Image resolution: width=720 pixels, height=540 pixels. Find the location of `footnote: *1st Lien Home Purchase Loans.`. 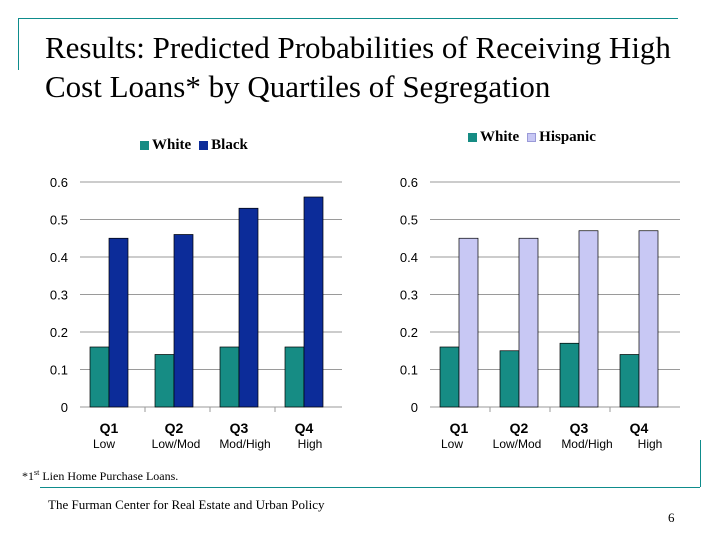

footnote: *1st Lien Home Purchase Loans. is located at coordinates (100, 476).